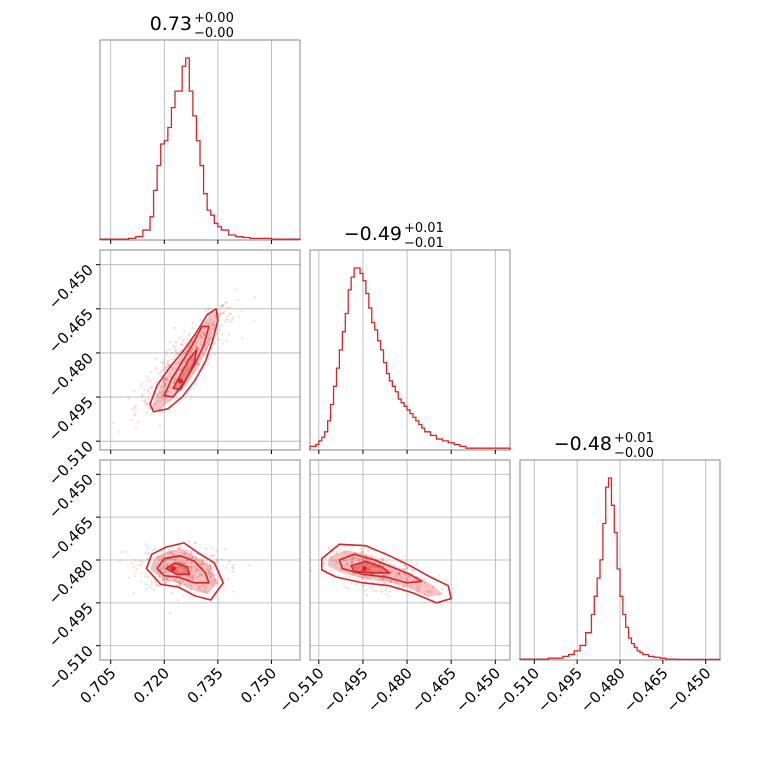 This screenshot has width=760, height=760. Describe the element at coordinates (71, 287) in the screenshot. I see `y-tick-label: −0.450` at that location.